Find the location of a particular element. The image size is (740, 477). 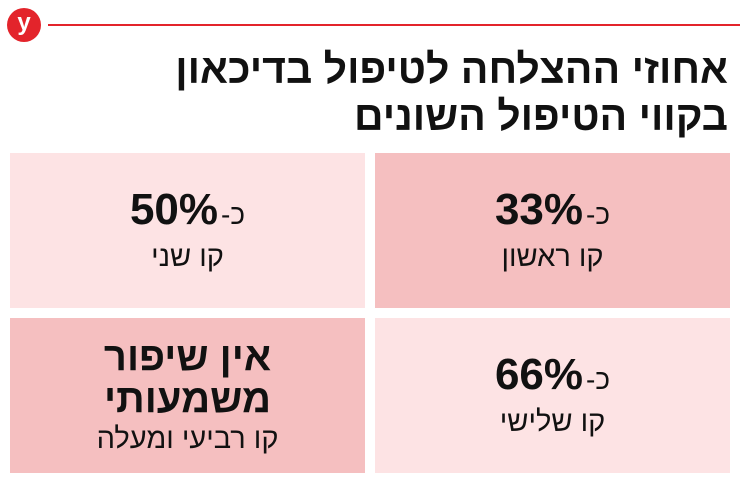

label: קו שלישי is located at coordinates (552, 422).